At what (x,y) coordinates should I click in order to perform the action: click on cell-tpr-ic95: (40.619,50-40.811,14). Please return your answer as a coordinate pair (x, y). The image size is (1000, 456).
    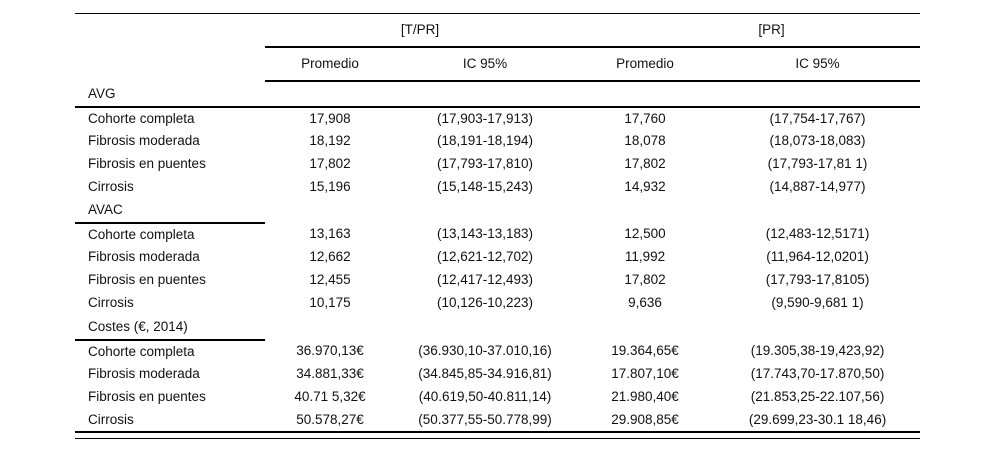
    Looking at the image, I should click on (485, 397).